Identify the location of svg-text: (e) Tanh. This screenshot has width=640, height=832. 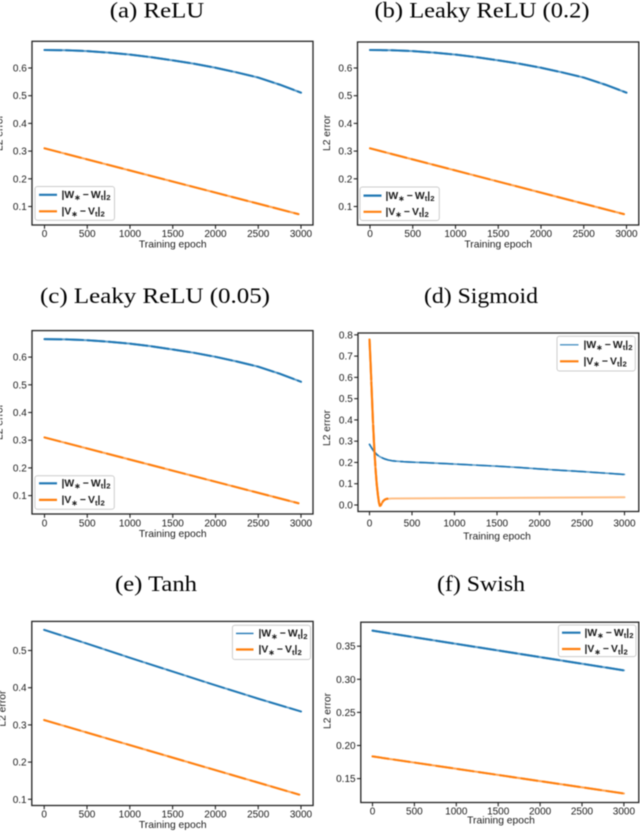
(156, 583).